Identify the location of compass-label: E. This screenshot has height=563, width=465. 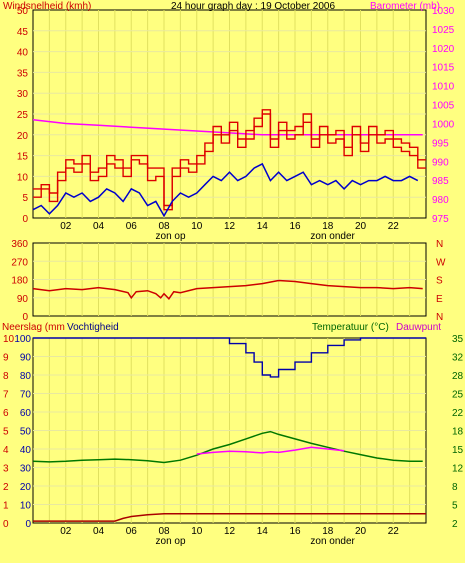
(439, 299).